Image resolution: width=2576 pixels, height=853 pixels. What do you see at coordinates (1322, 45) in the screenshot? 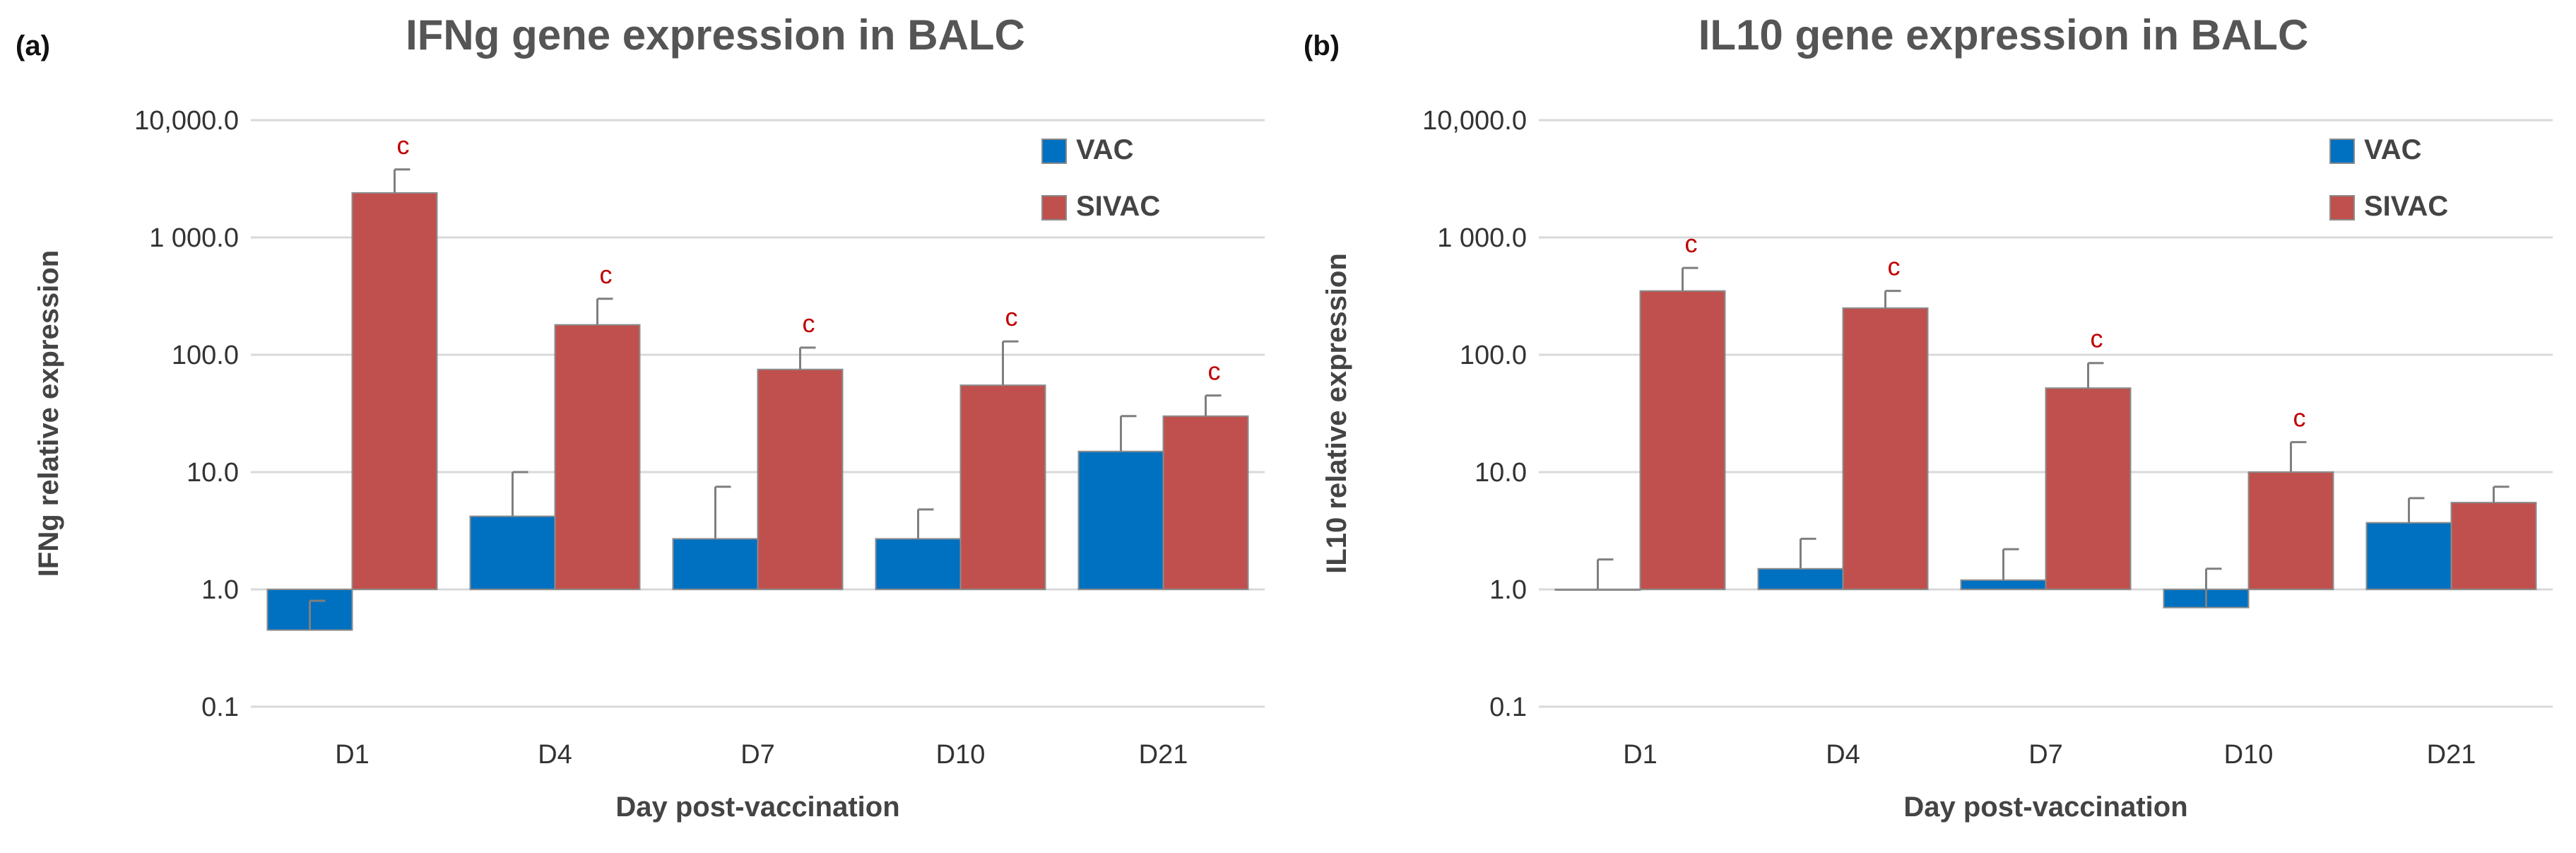
I see `panel-label: (b)` at bounding box center [1322, 45].